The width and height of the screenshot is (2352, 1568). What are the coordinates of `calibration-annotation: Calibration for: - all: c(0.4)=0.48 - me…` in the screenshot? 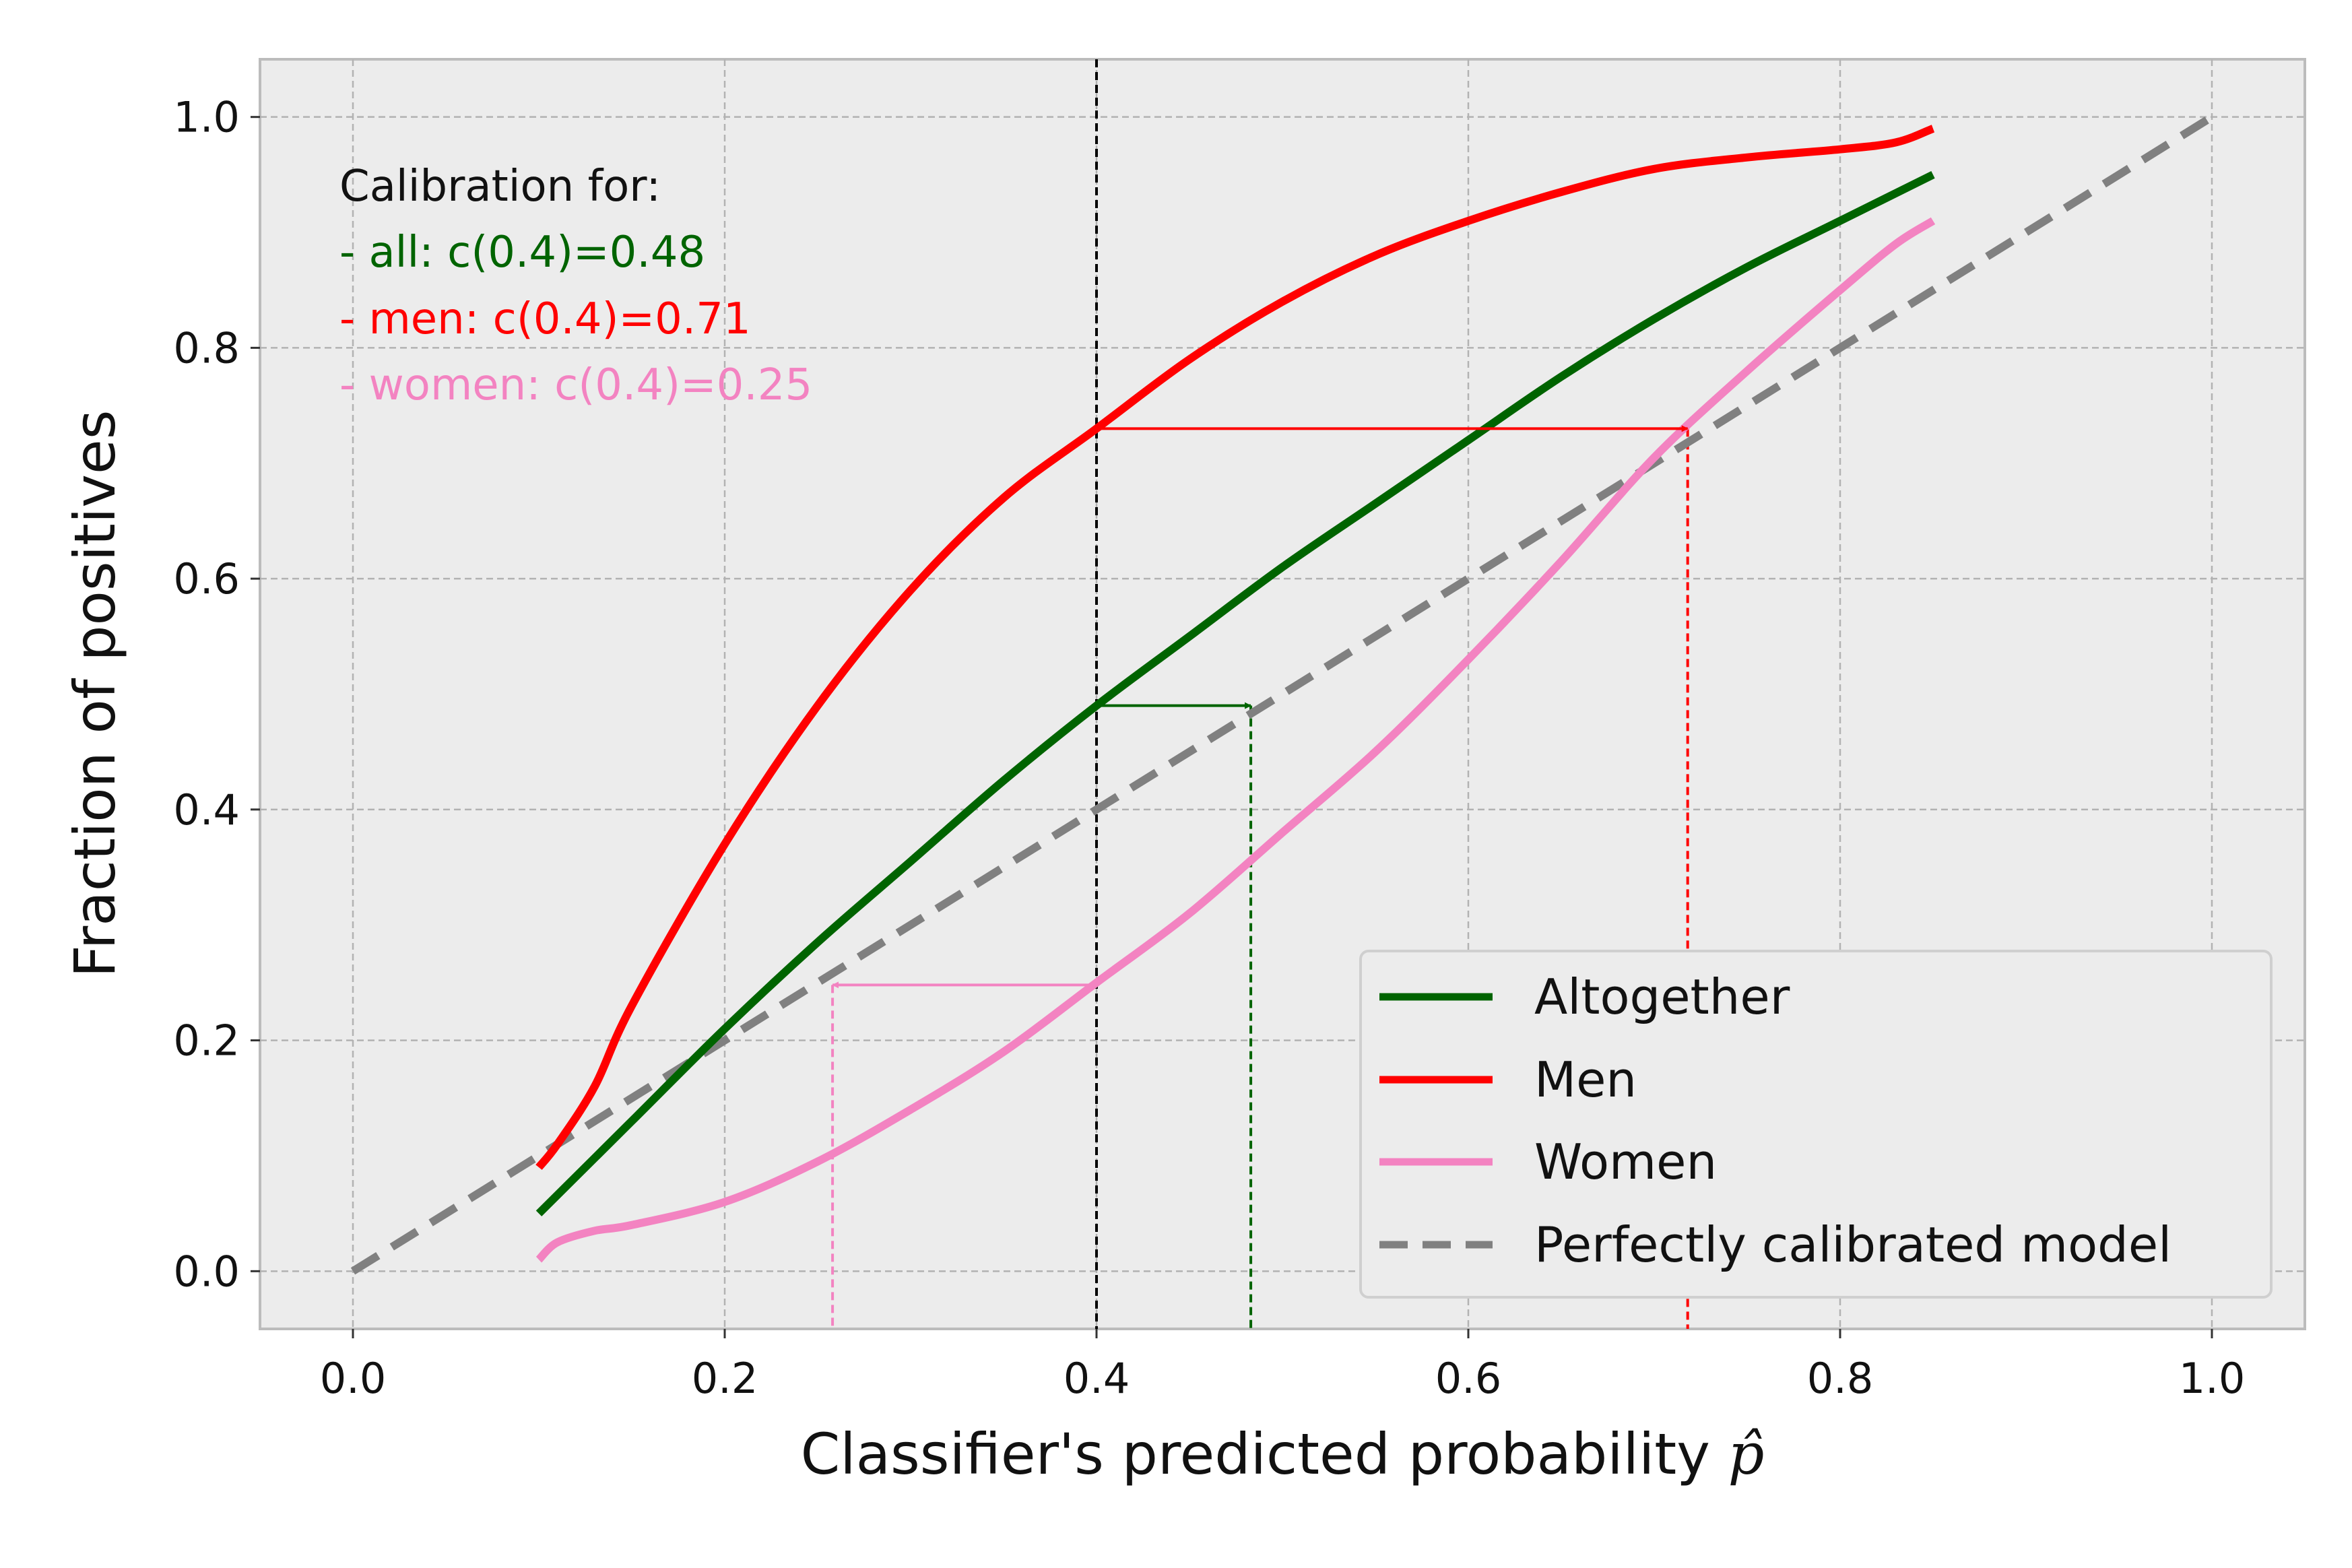 It's located at (575, 286).